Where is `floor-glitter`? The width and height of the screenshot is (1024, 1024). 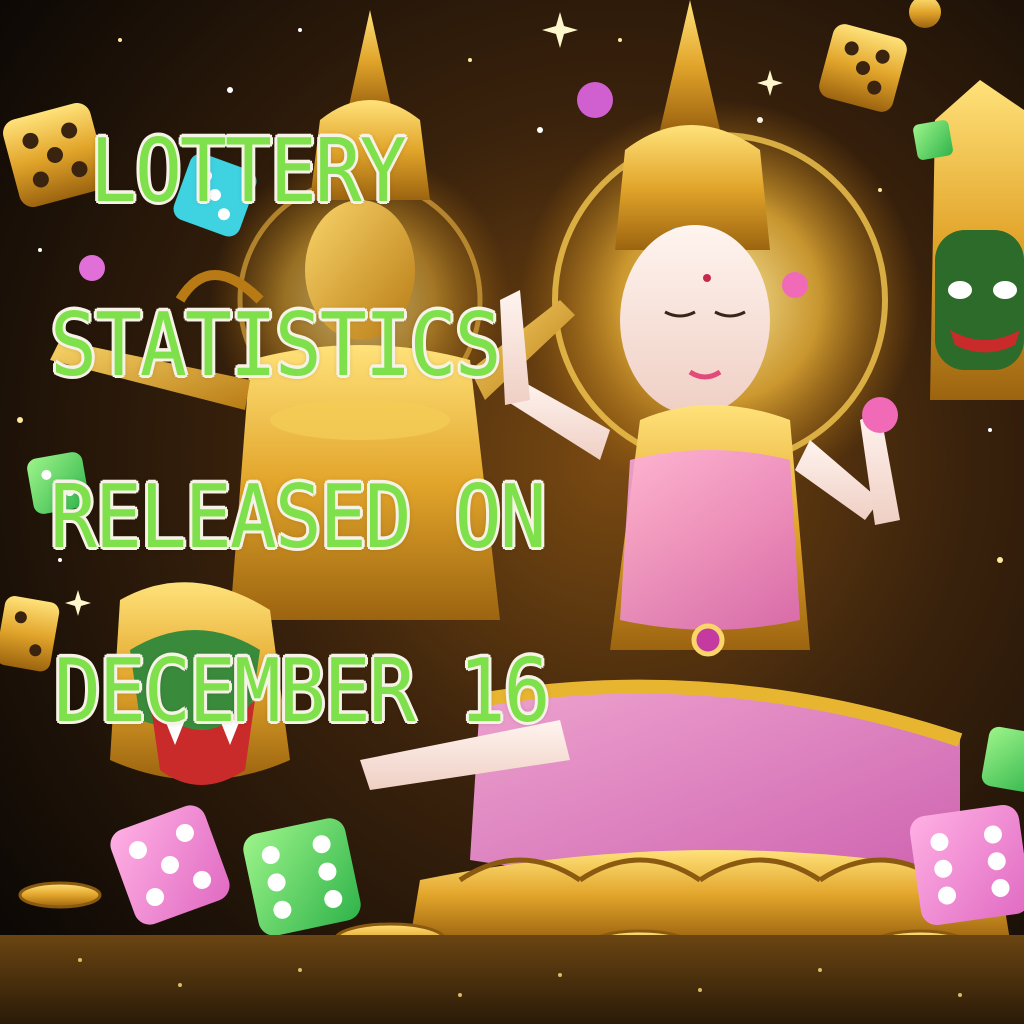
floor-glitter is located at coordinates (520, 977).